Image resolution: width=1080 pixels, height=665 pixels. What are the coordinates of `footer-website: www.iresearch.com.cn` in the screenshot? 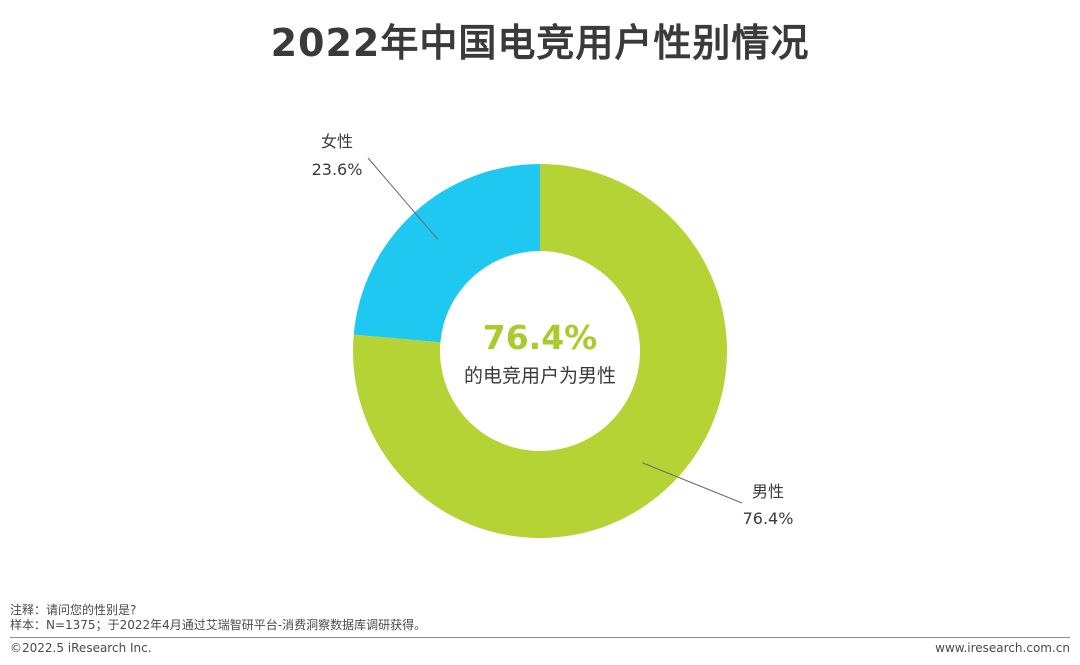 It's located at (1002, 648).